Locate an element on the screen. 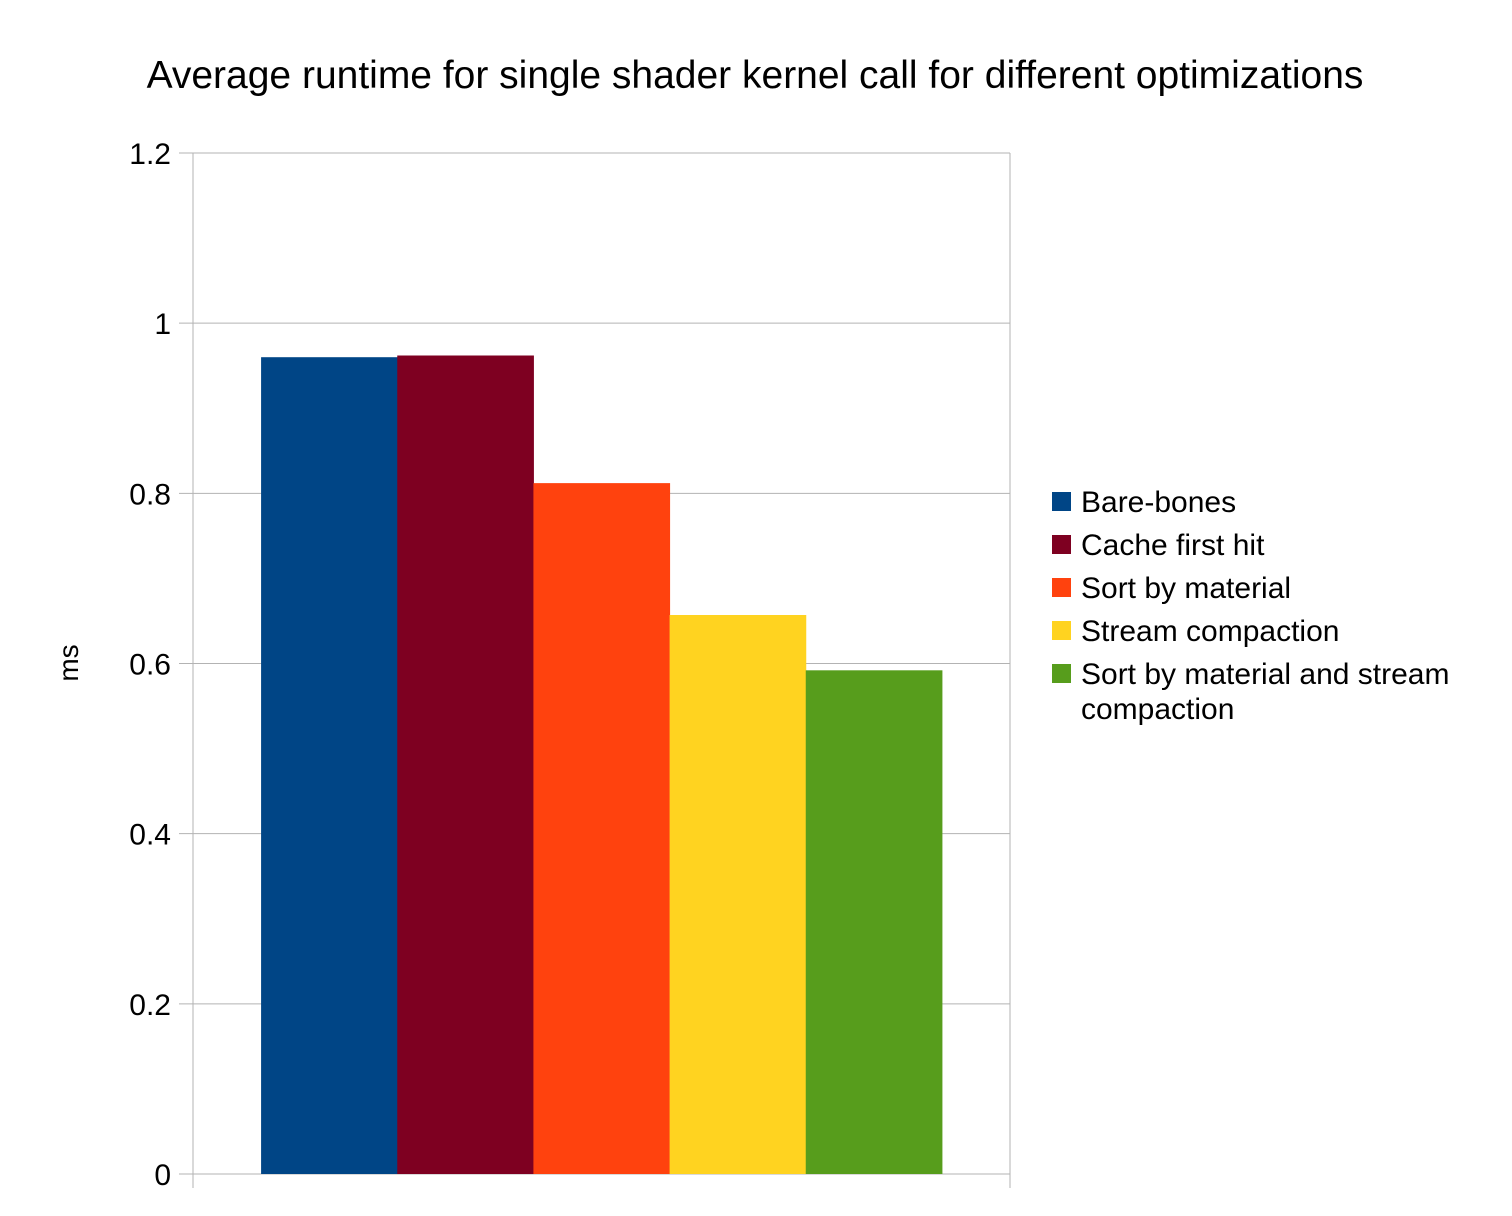  legend-item: Sort by material and stream compaction is located at coordinates (1277, 692).